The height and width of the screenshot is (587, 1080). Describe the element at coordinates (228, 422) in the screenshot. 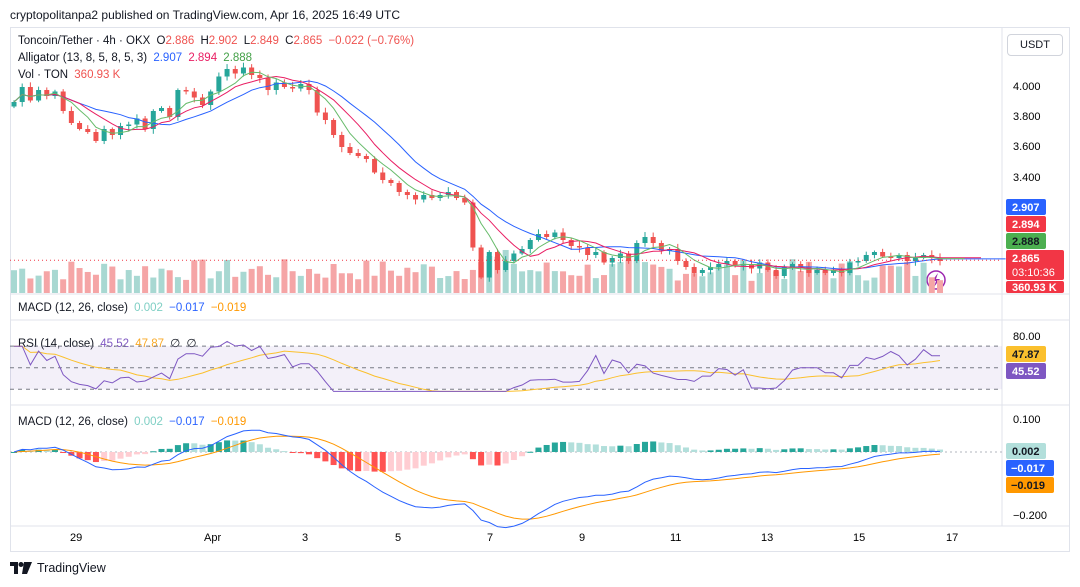

I see `macd-signal-value: −0.019` at that location.